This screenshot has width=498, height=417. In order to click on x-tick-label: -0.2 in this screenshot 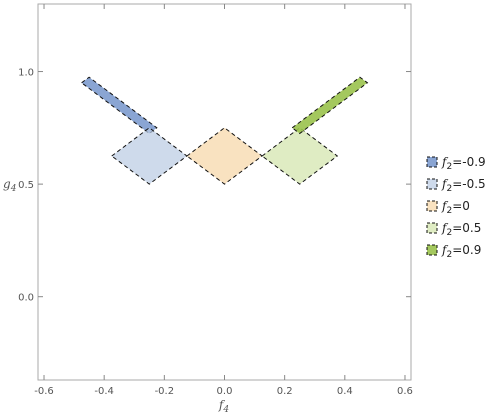, I will do `click(165, 391)`.